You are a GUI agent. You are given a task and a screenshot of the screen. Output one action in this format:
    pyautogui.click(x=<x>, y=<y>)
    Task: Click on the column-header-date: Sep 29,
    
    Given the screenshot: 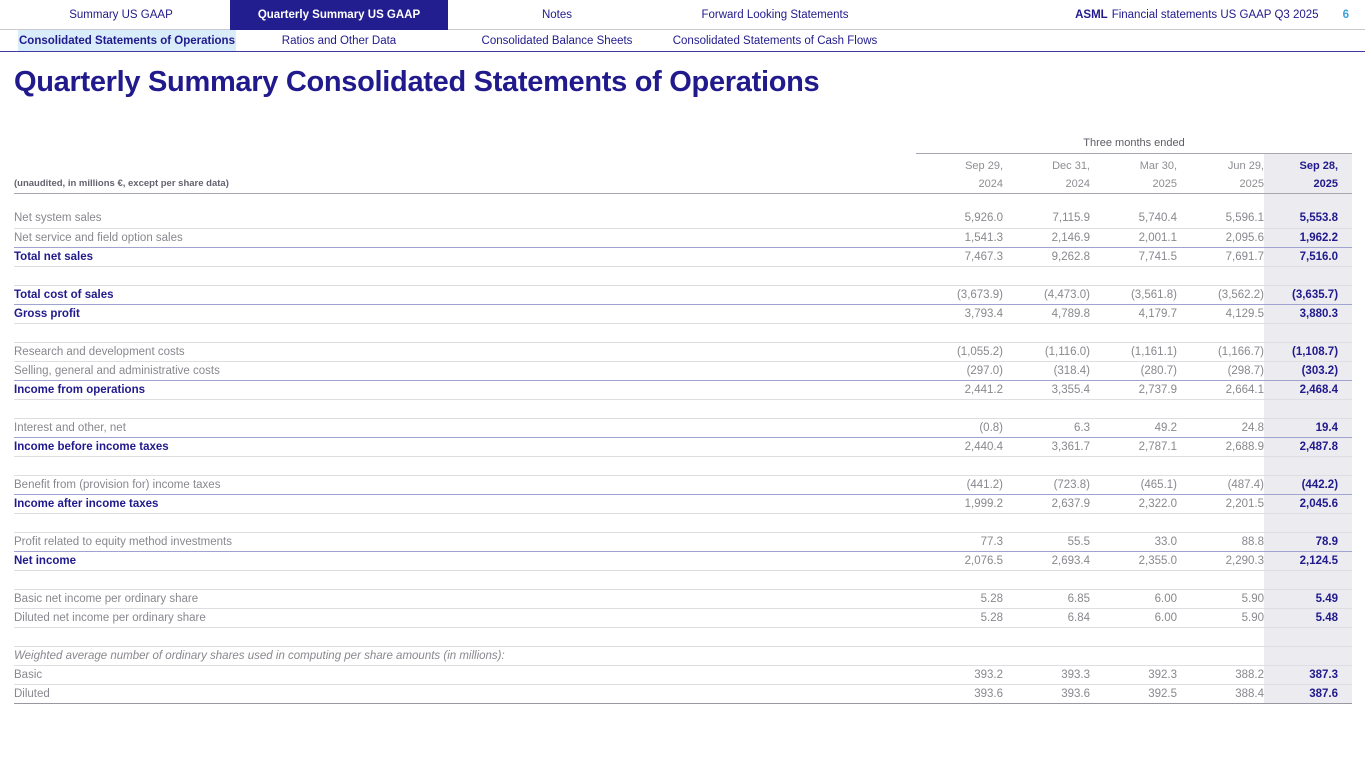 What is the action you would take?
    pyautogui.click(x=984, y=165)
    